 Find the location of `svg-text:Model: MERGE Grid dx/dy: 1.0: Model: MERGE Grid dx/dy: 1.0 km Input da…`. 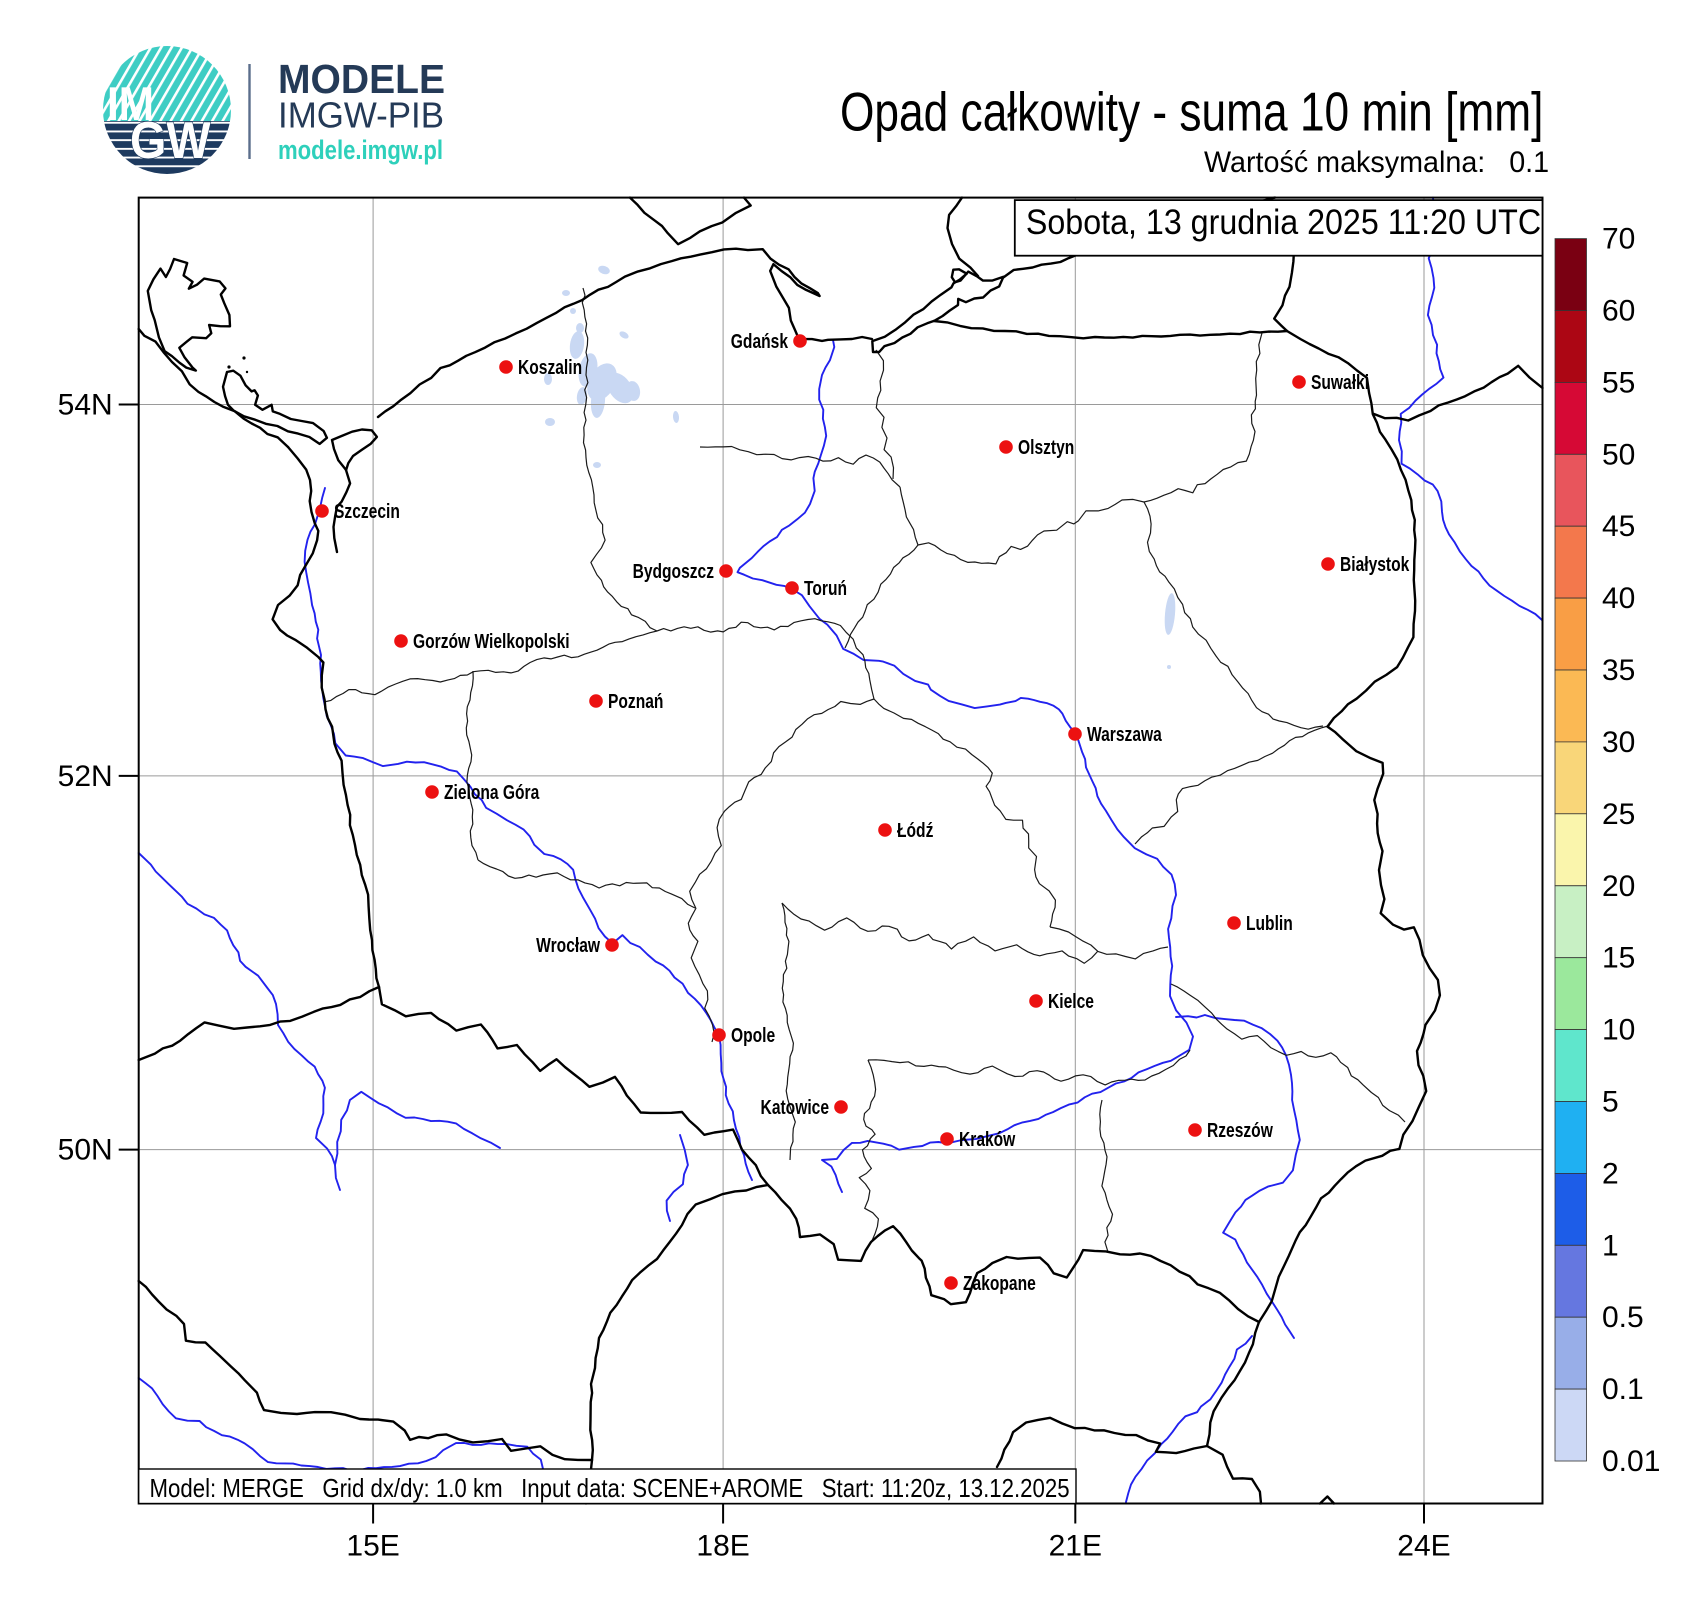

svg-text:Model: MERGE Grid dx/dy: 1.0: Model: MERGE Grid dx/dy: 1.0 km Input da… is located at coordinates (610, 1488).